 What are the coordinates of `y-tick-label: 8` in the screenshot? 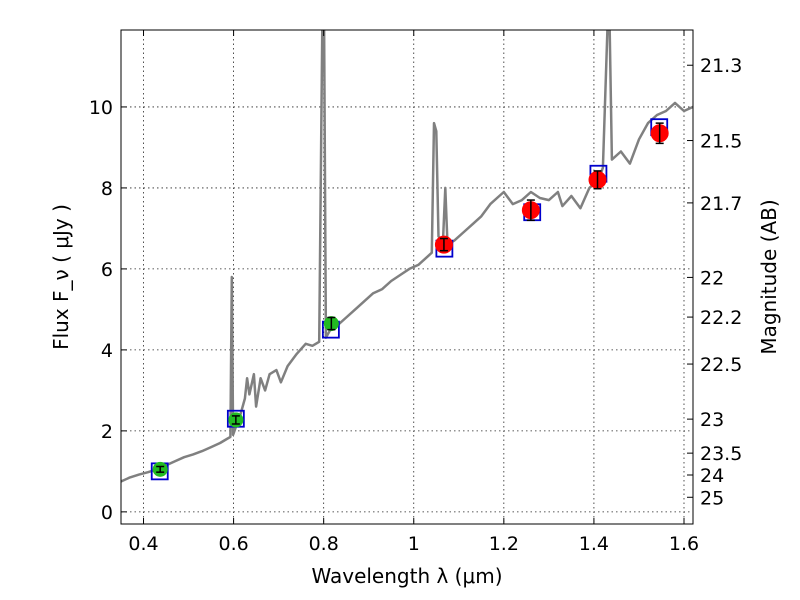 It's located at (107, 189).